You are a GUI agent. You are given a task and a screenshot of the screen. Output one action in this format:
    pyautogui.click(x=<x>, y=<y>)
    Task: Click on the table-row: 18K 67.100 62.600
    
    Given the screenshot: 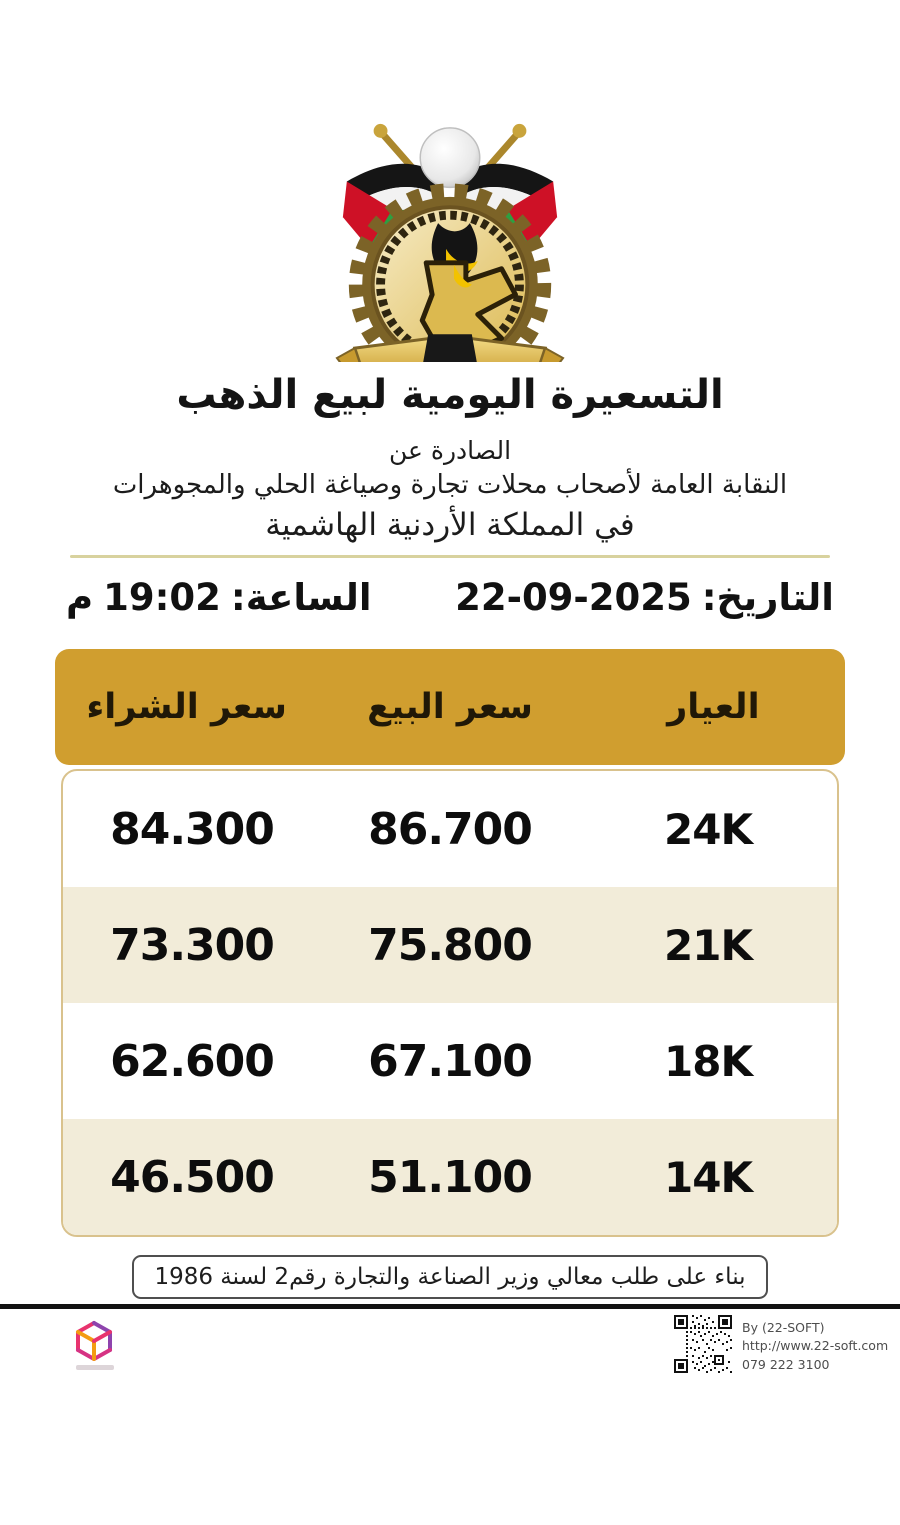 What is the action you would take?
    pyautogui.click(x=450, y=1061)
    